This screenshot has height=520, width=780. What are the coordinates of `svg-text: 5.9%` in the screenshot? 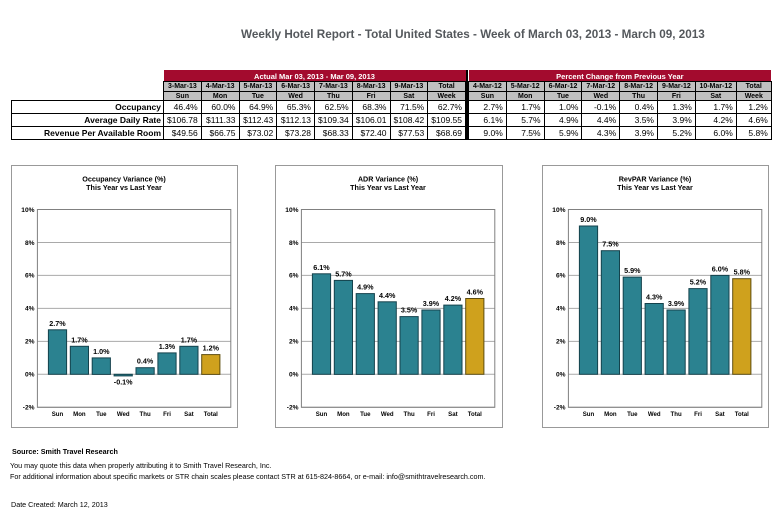 It's located at (632, 270).